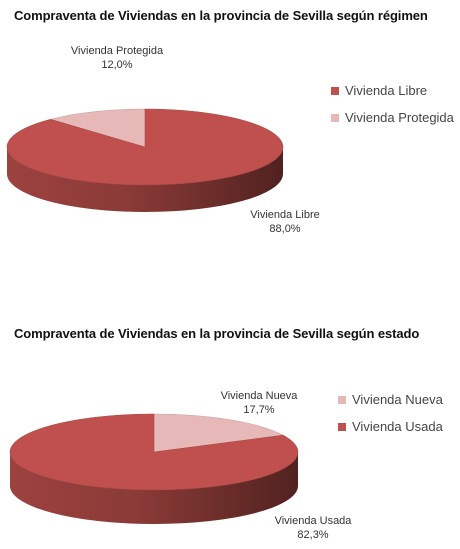  What do you see at coordinates (313, 528) in the screenshot?
I see `data-label-vivienda-usada: Vivienda Usada 82,3%` at bounding box center [313, 528].